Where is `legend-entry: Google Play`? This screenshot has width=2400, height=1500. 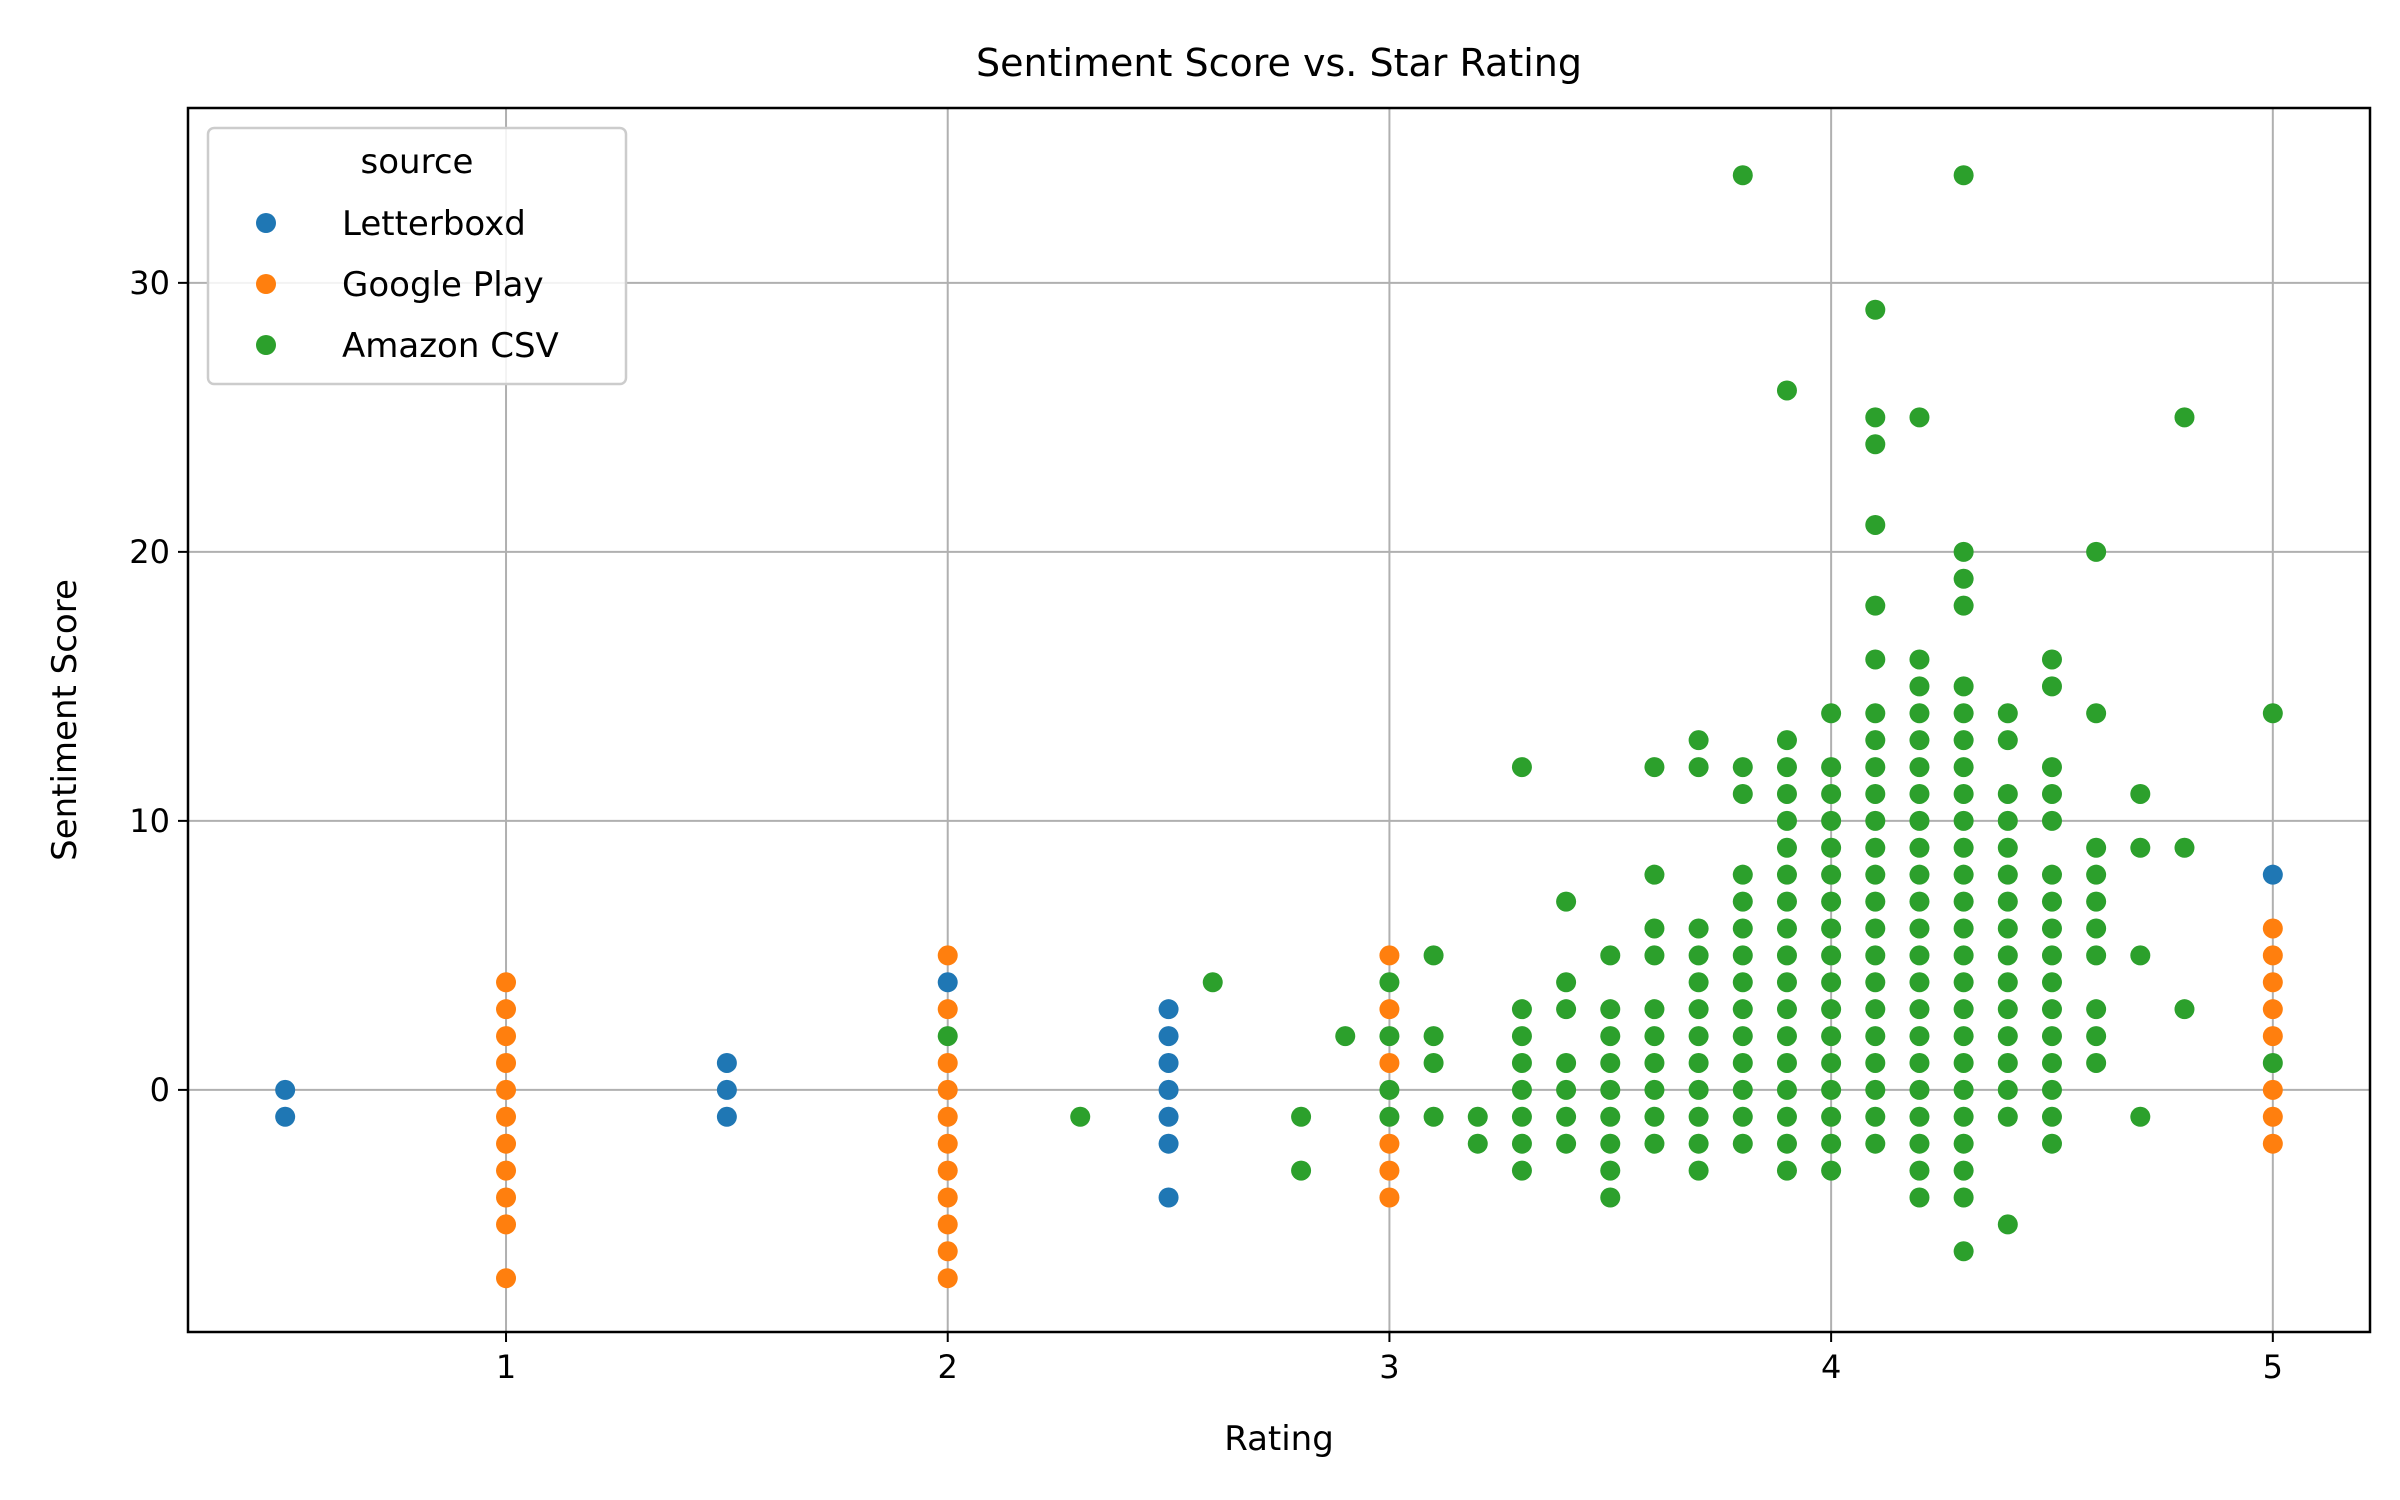 legend-entry: Google Play is located at coordinates (443, 285).